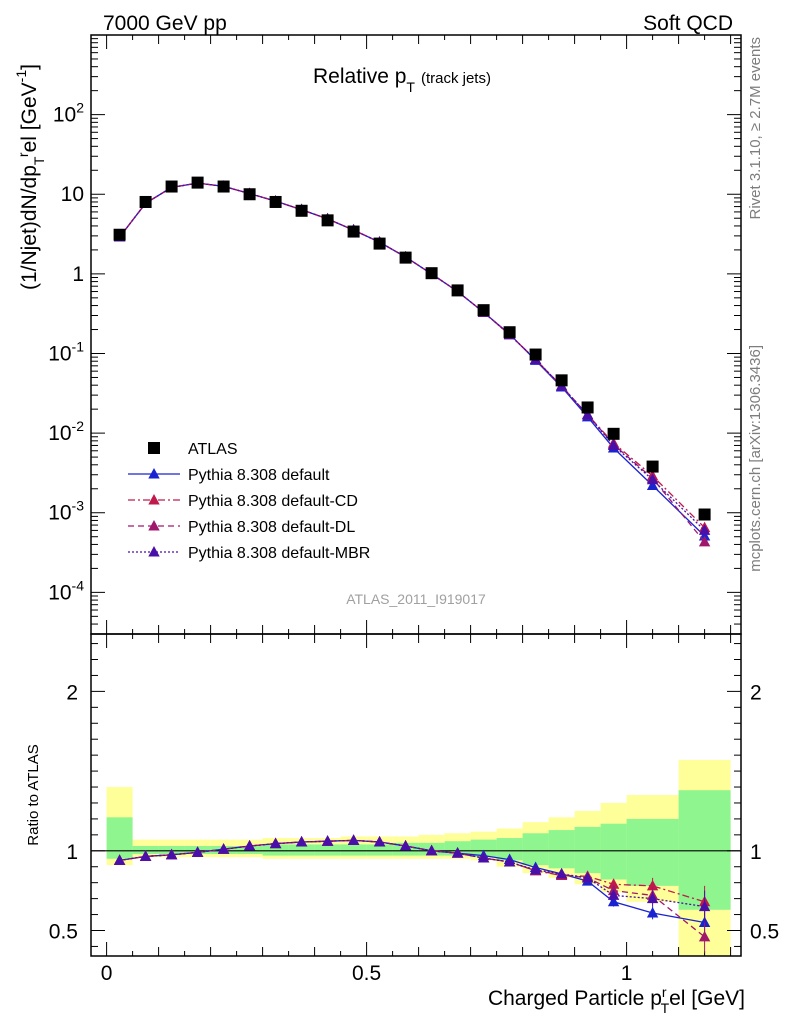 Image resolution: width=786 pixels, height=1024 pixels. I want to click on legend-marker-atlas, so click(154, 448).